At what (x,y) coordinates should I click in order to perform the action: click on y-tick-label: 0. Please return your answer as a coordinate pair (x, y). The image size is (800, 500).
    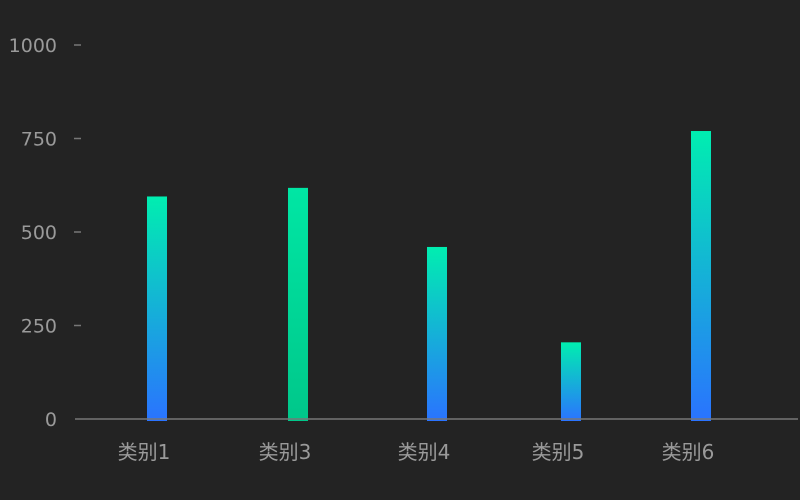
    Looking at the image, I should click on (51, 420).